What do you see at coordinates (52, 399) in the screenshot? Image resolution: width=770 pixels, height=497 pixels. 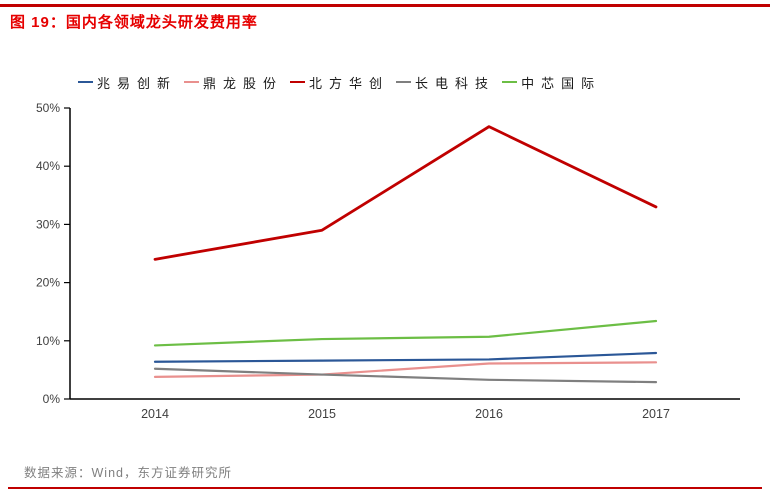 I see `y-tick-label: 0%` at bounding box center [52, 399].